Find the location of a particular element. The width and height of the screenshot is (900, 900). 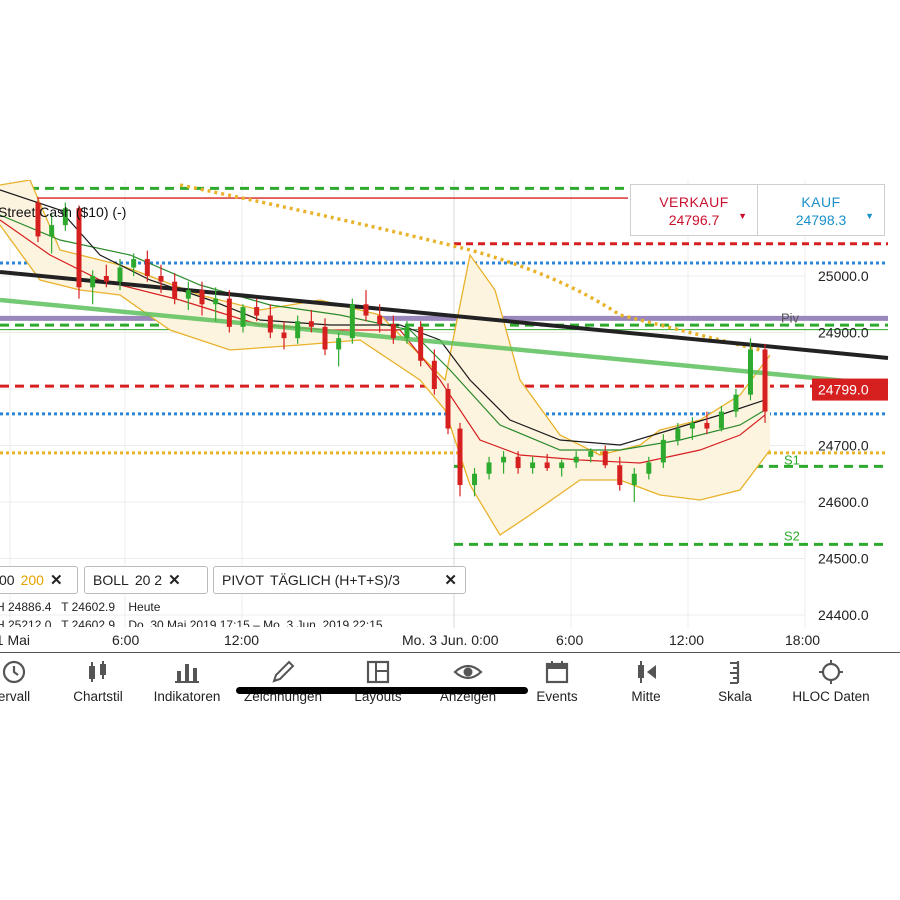

chip-boll-name: BOLL is located at coordinates (111, 580).